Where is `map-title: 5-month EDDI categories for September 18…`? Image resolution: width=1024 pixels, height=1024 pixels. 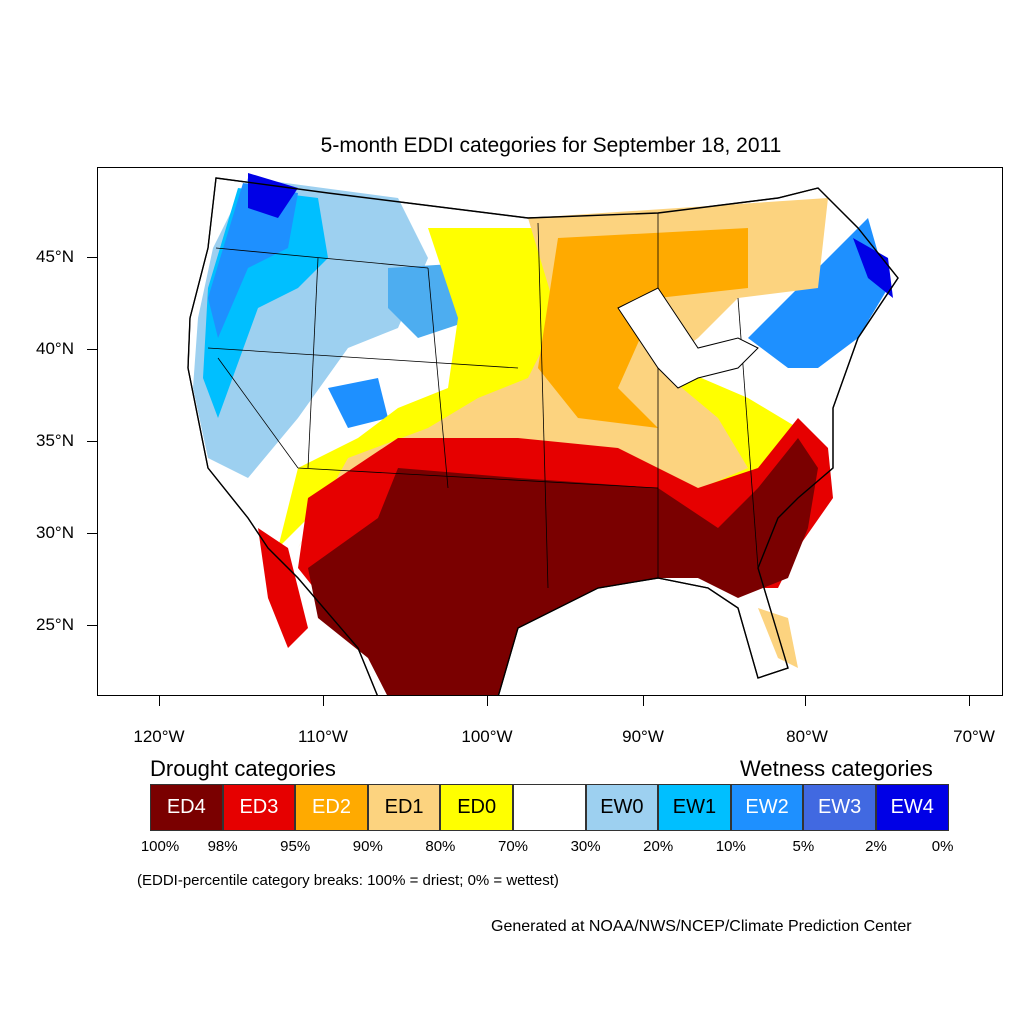 map-title: 5-month EDDI categories for September 18… is located at coordinates (551, 145).